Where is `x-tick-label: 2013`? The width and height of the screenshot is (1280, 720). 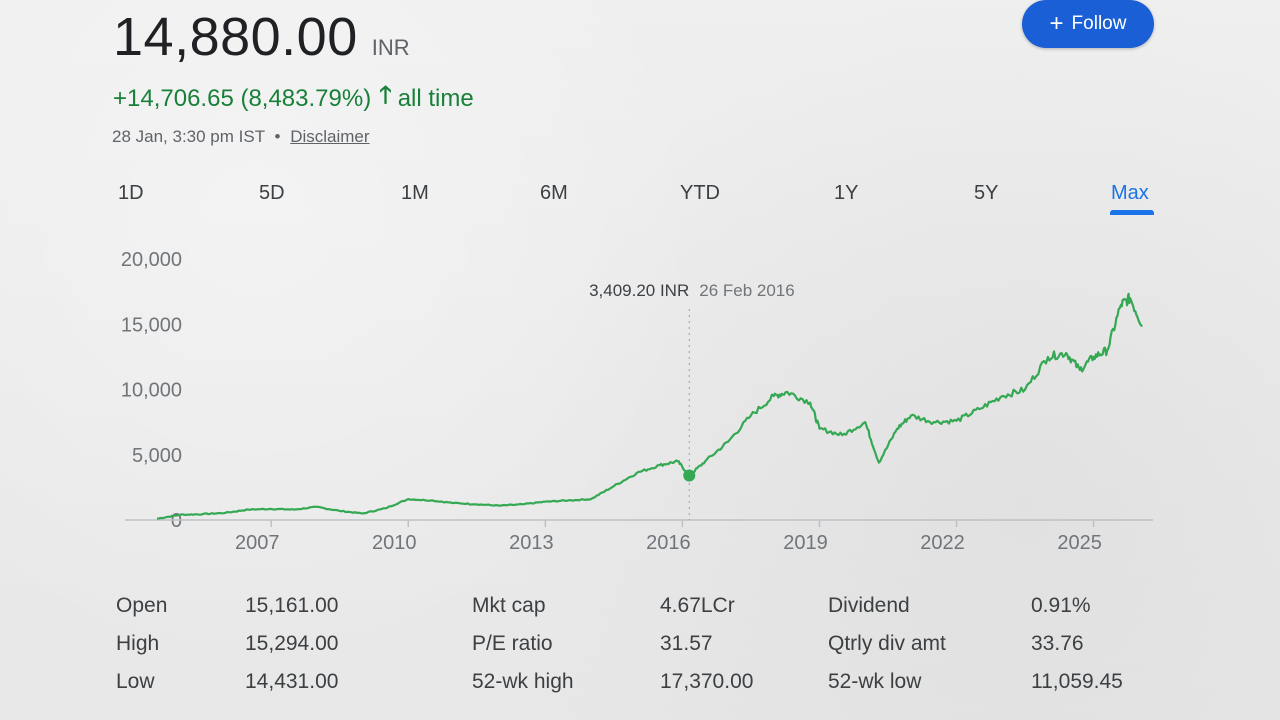
x-tick-label: 2013 is located at coordinates (531, 543).